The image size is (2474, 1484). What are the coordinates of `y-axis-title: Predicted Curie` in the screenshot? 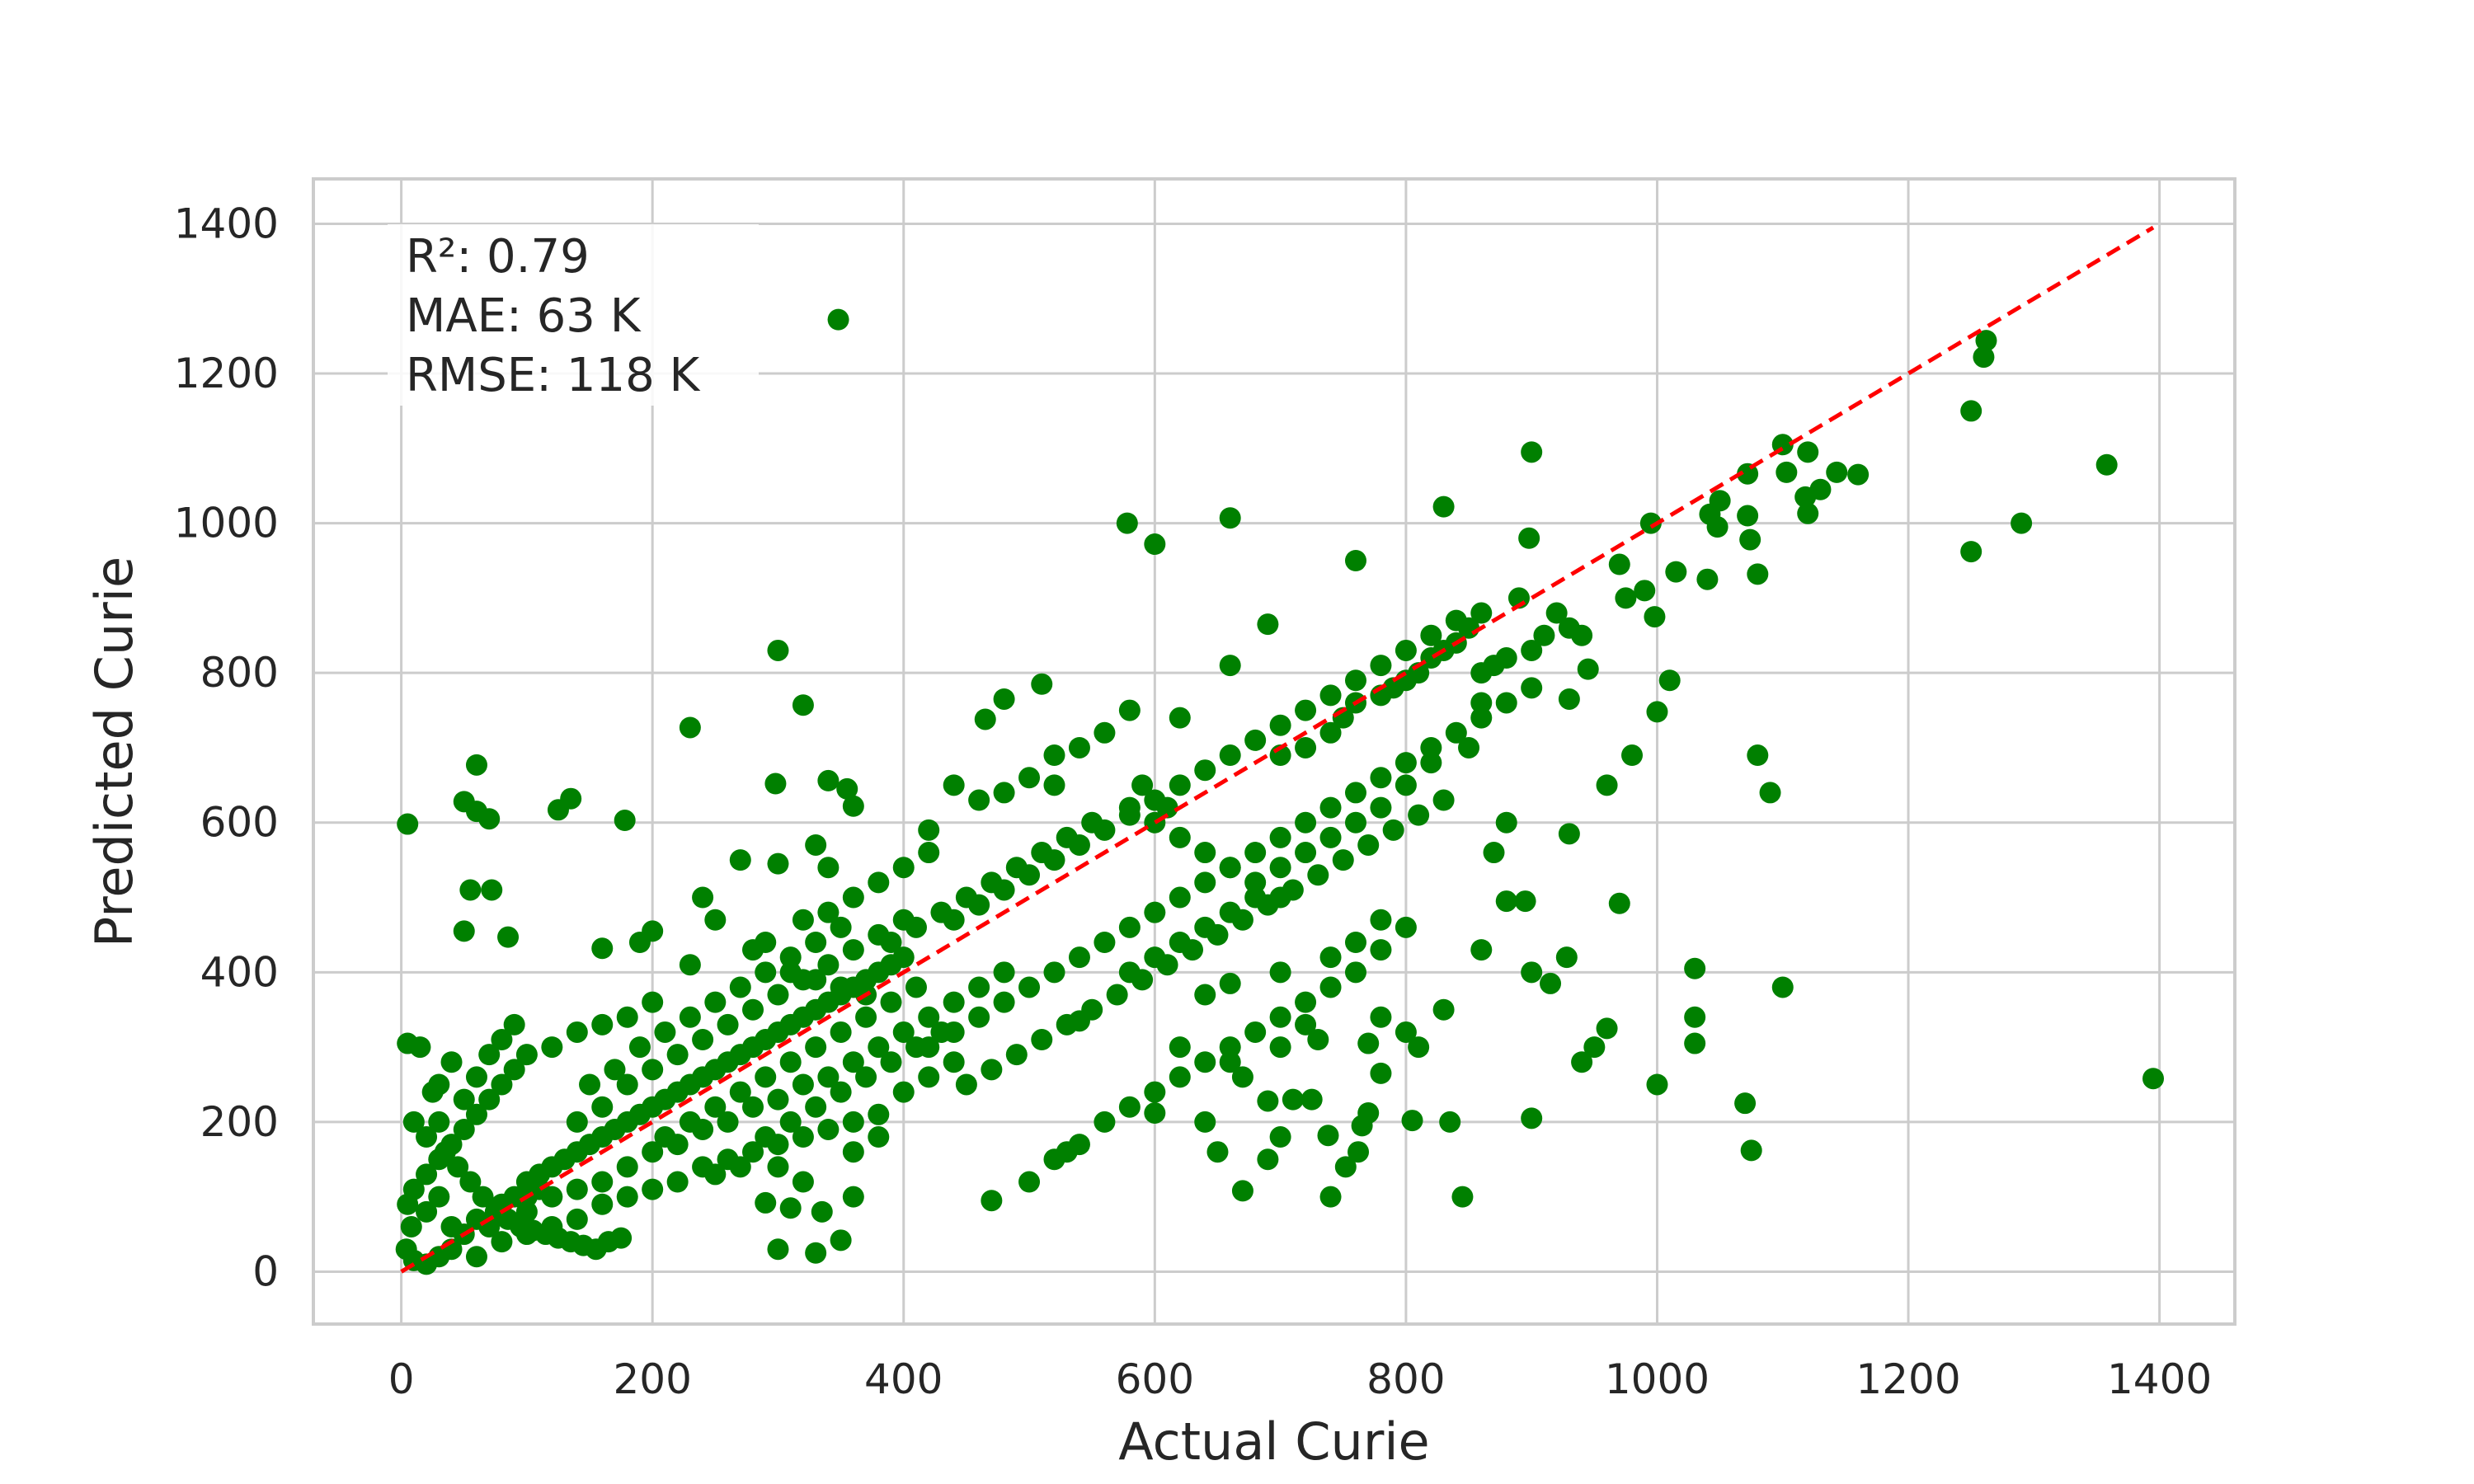 It's located at (114, 751).